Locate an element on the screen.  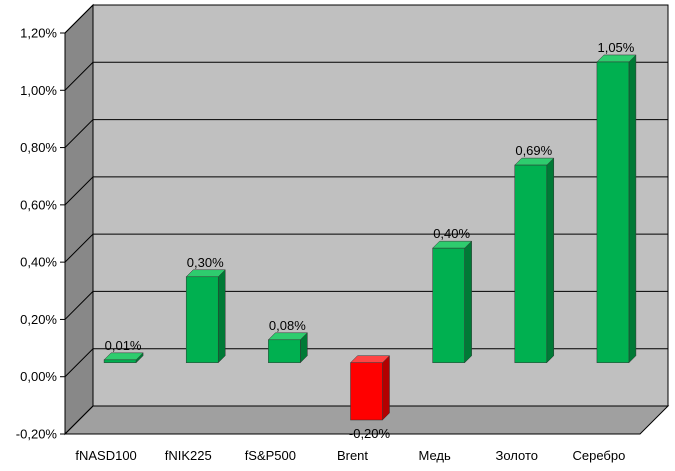
y-tick-label: 0,00% is located at coordinates (38, 376).